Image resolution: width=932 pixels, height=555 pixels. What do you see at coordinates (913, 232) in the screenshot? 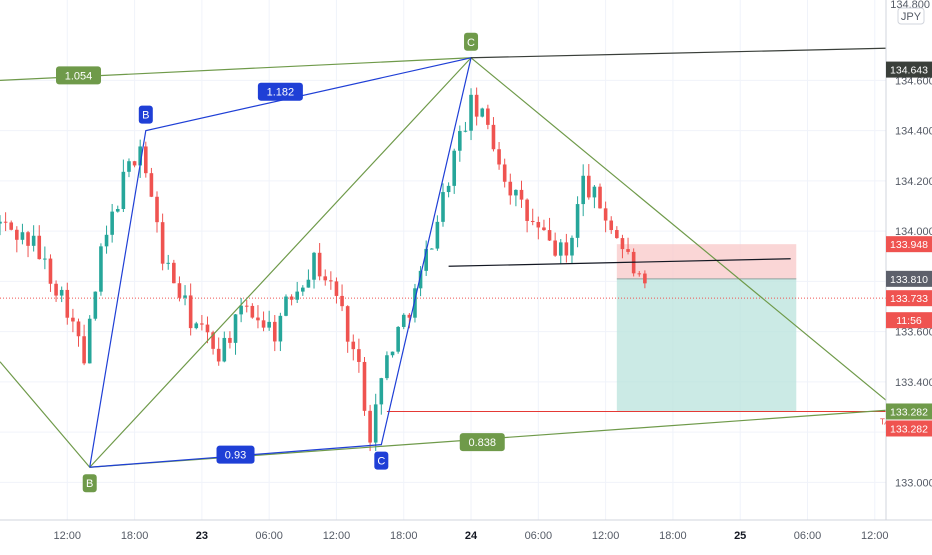
I see `price-tick-label: 134.000` at bounding box center [913, 232].